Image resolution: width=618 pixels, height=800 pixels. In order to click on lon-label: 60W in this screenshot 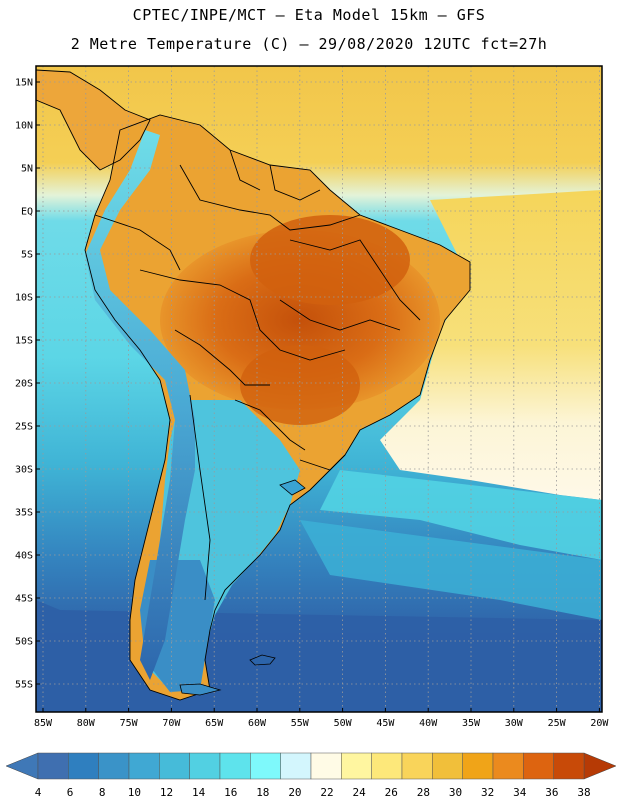, I will do `click(257, 723)`.